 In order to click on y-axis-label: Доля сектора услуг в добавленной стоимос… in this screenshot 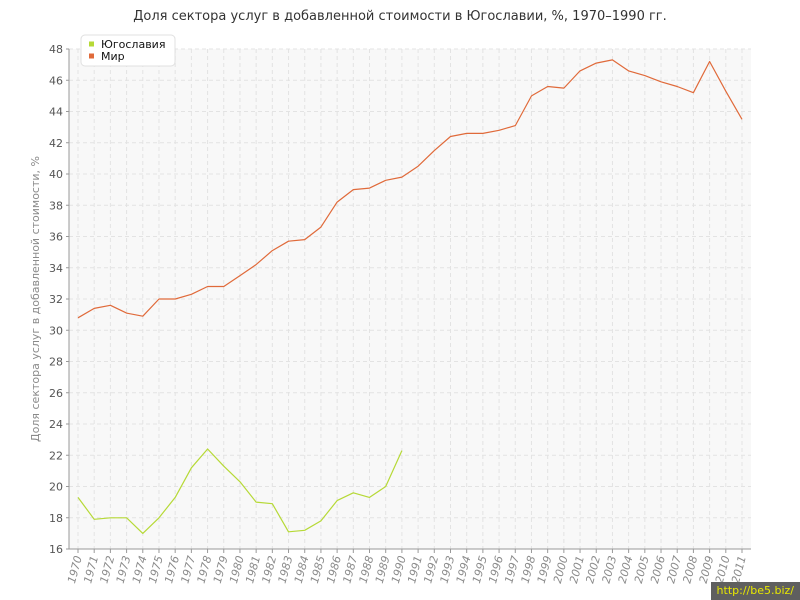, I will do `click(35, 299)`.